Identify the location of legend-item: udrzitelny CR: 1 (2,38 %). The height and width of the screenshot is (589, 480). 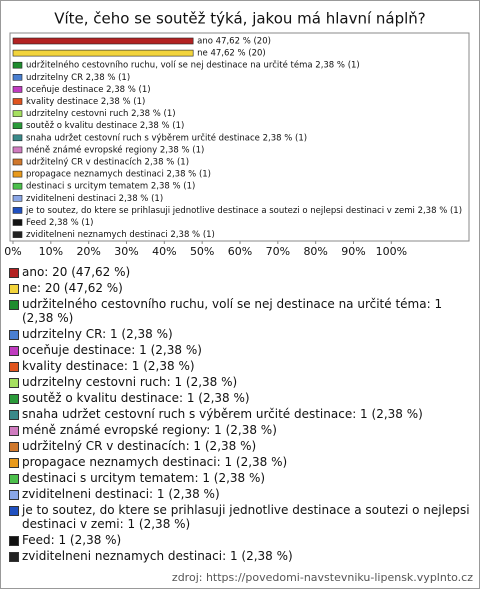
(240, 334).